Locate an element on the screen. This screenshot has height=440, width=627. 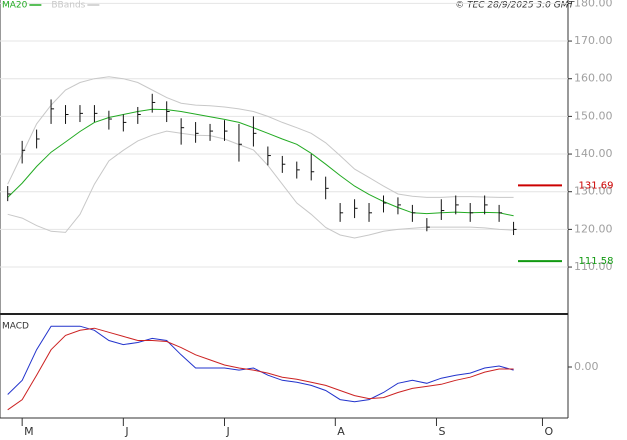
y-tick-label: 0.00 is located at coordinates (586, 366).